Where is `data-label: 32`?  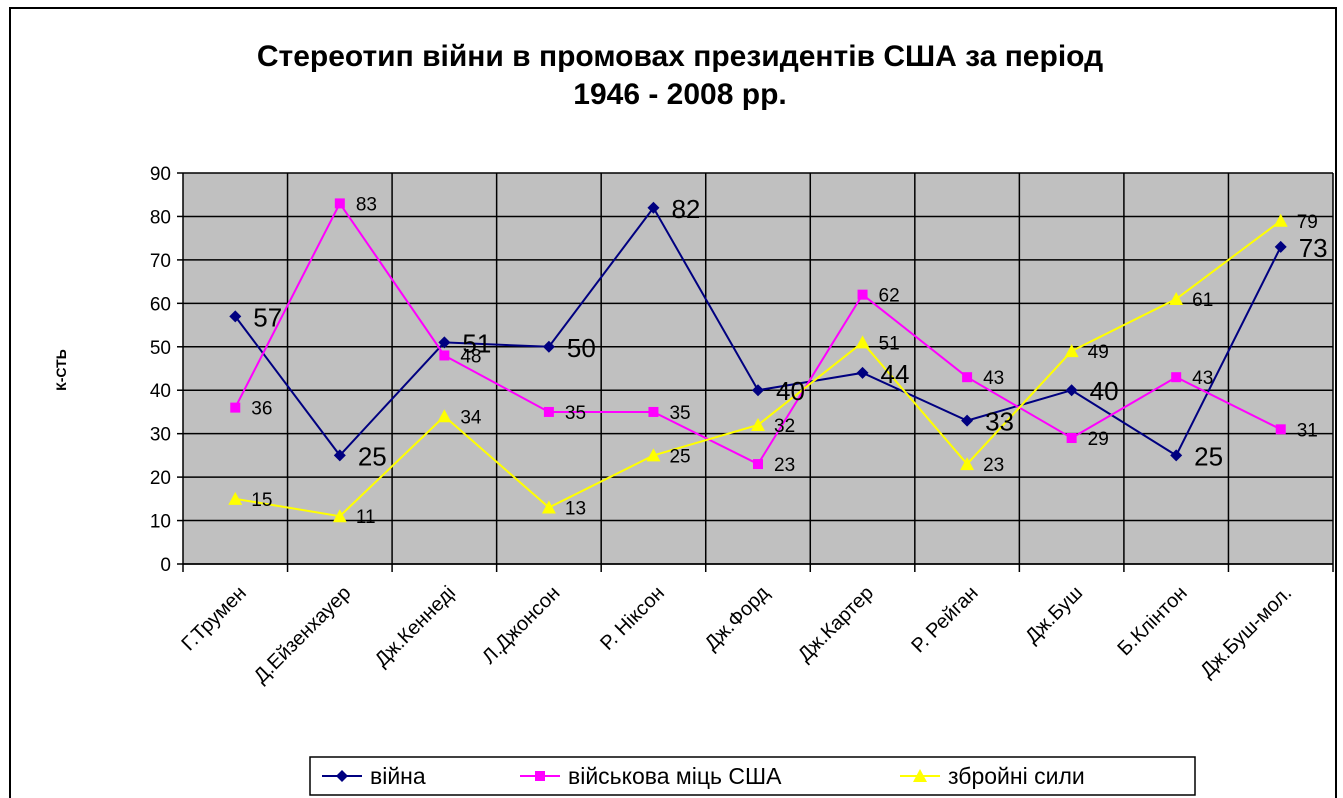 data-label: 32 is located at coordinates (784, 426).